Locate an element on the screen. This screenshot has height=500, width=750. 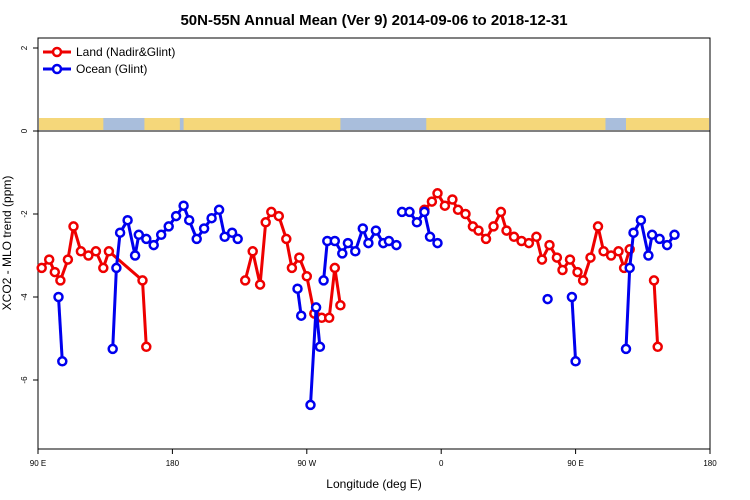
x-tick-label: 90 W is located at coordinates (306, 463).